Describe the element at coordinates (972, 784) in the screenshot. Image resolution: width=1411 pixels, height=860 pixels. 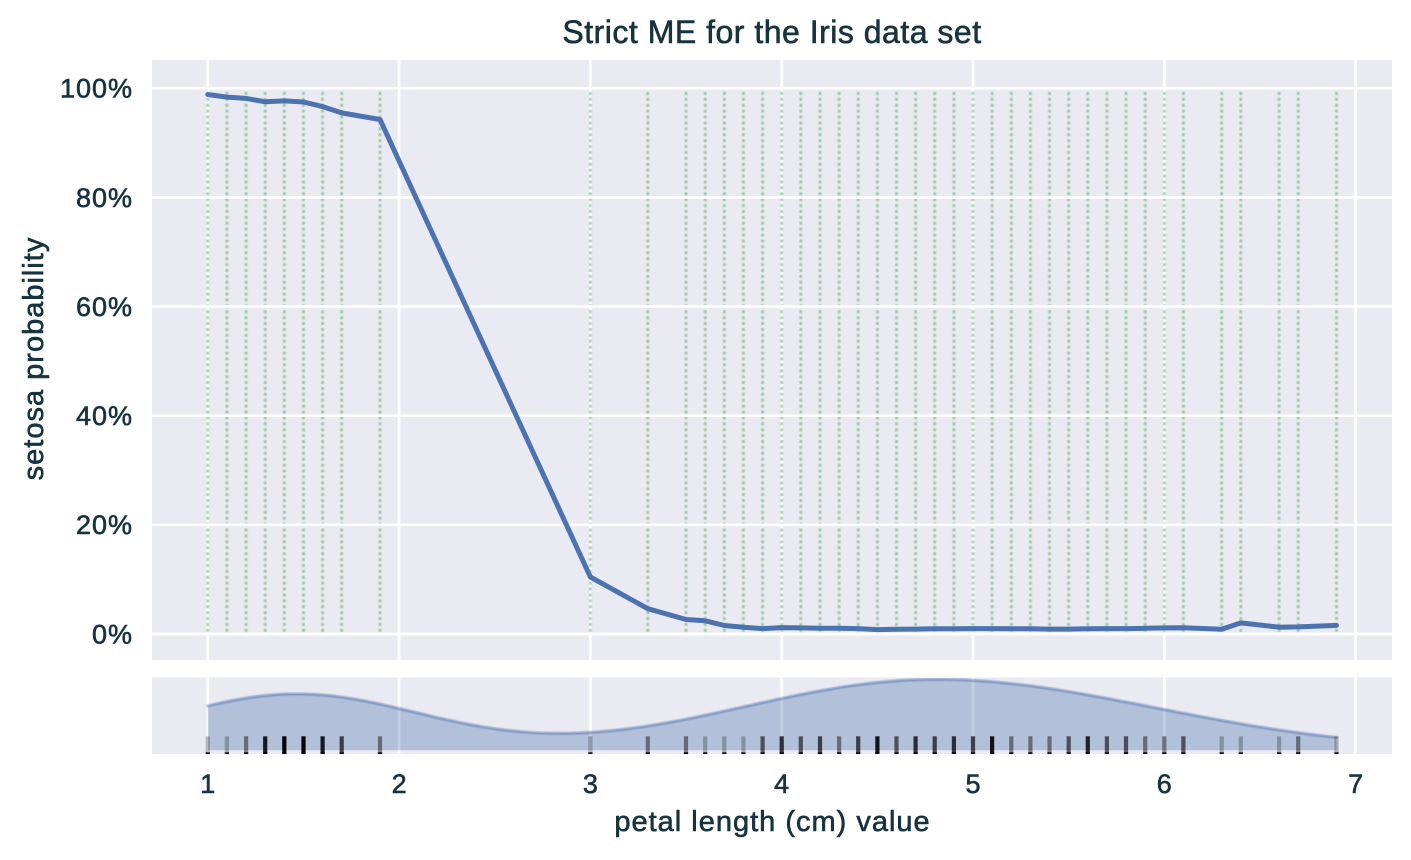
I see `svg-text: 5` at that location.